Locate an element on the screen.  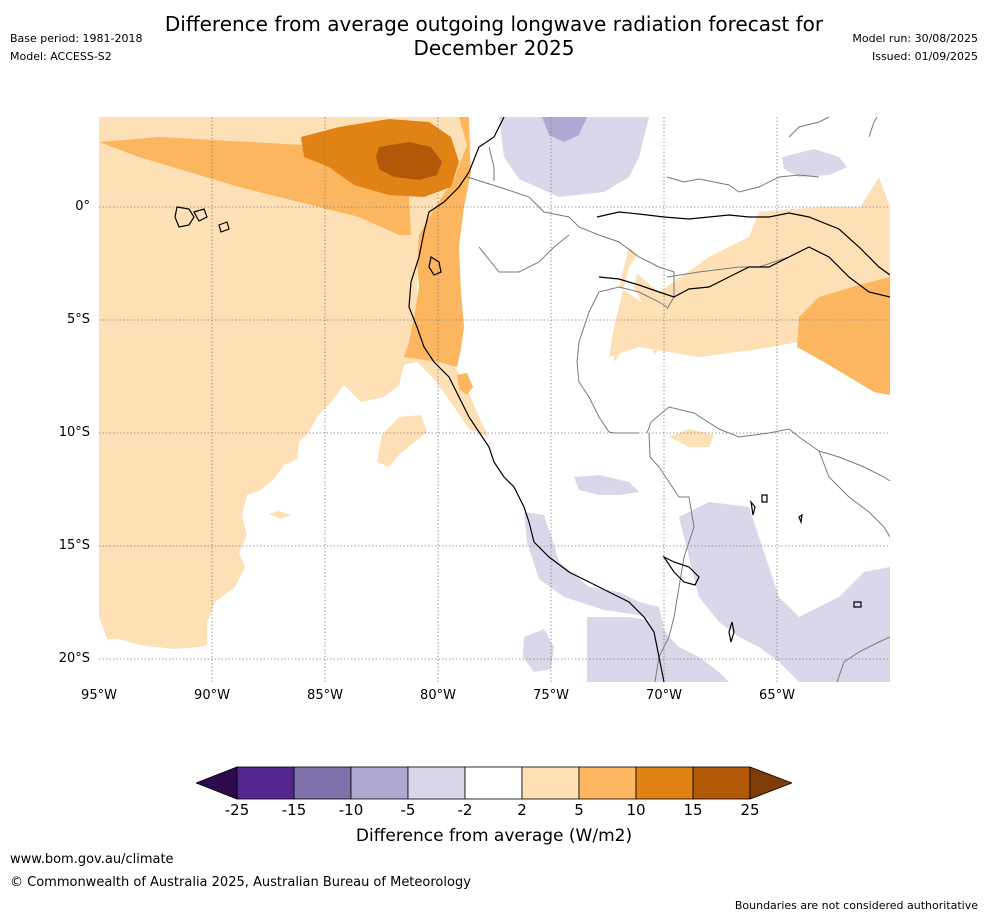
colorbar-tick-pos5: 5 is located at coordinates (579, 810).